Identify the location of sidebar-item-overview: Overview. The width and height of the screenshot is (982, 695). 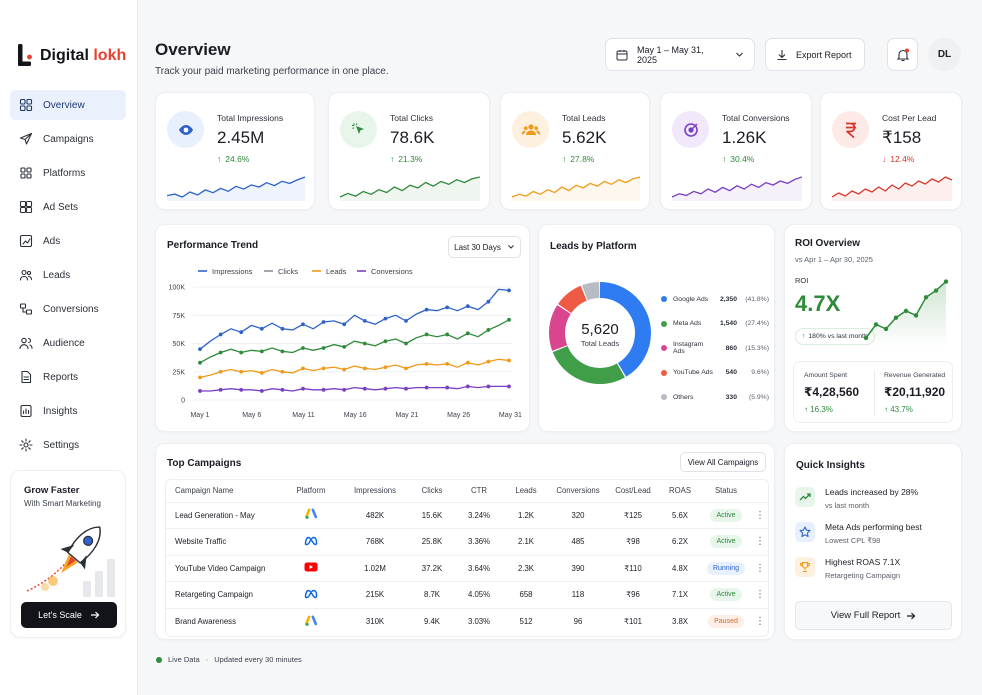
(68, 105).